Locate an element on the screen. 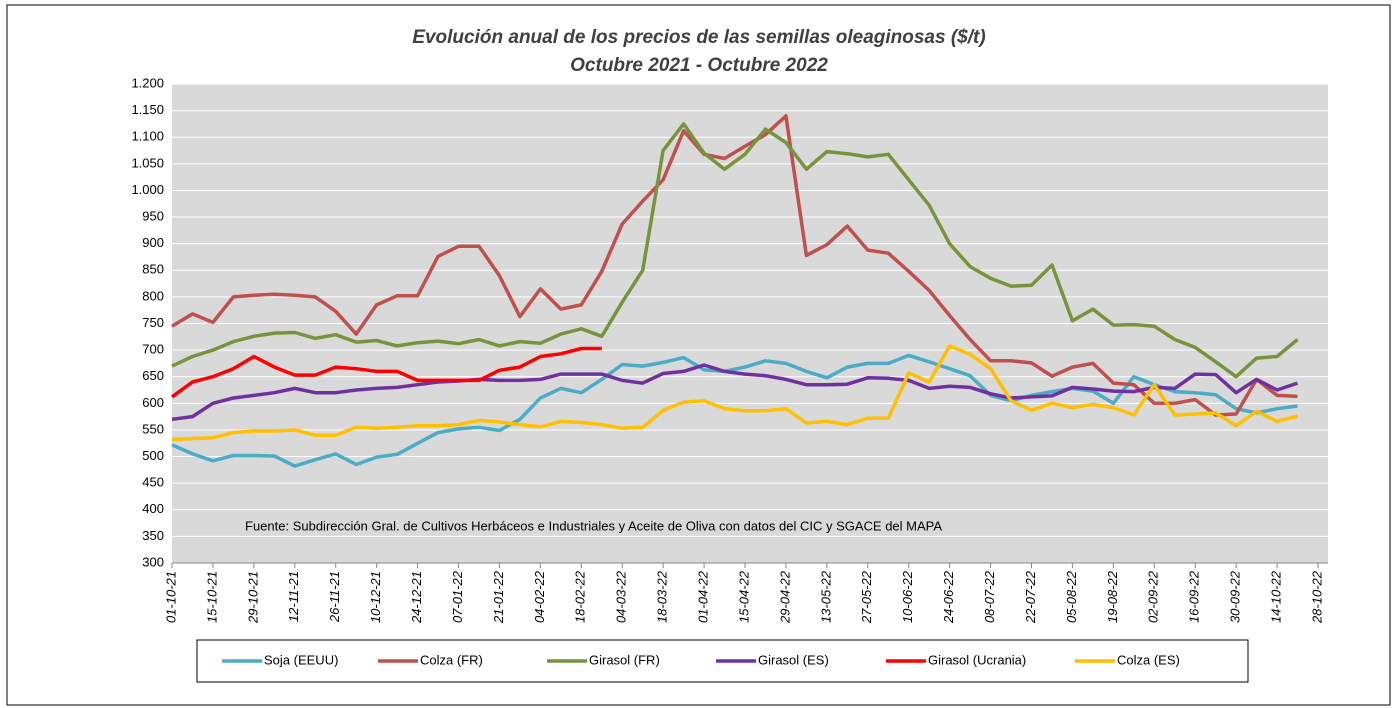 The width and height of the screenshot is (1398, 708). x-tick-label: 08-07-22 is located at coordinates (989, 596).